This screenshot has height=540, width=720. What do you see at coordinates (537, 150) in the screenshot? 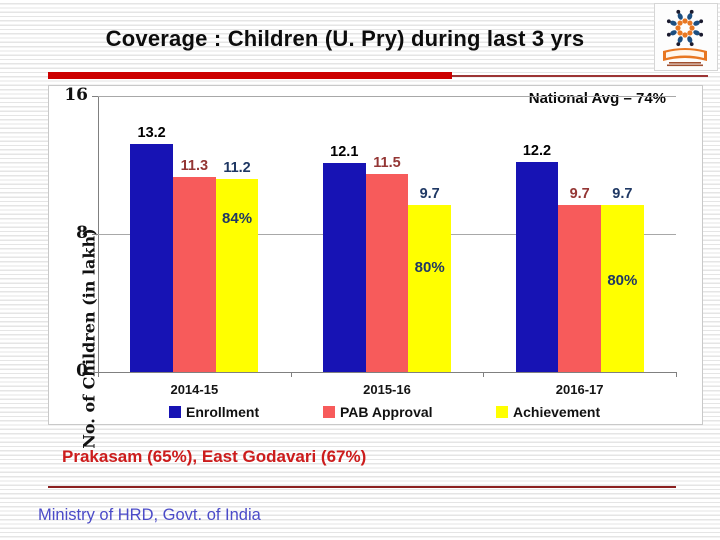
I see `data-label: 12.2` at bounding box center [537, 150].